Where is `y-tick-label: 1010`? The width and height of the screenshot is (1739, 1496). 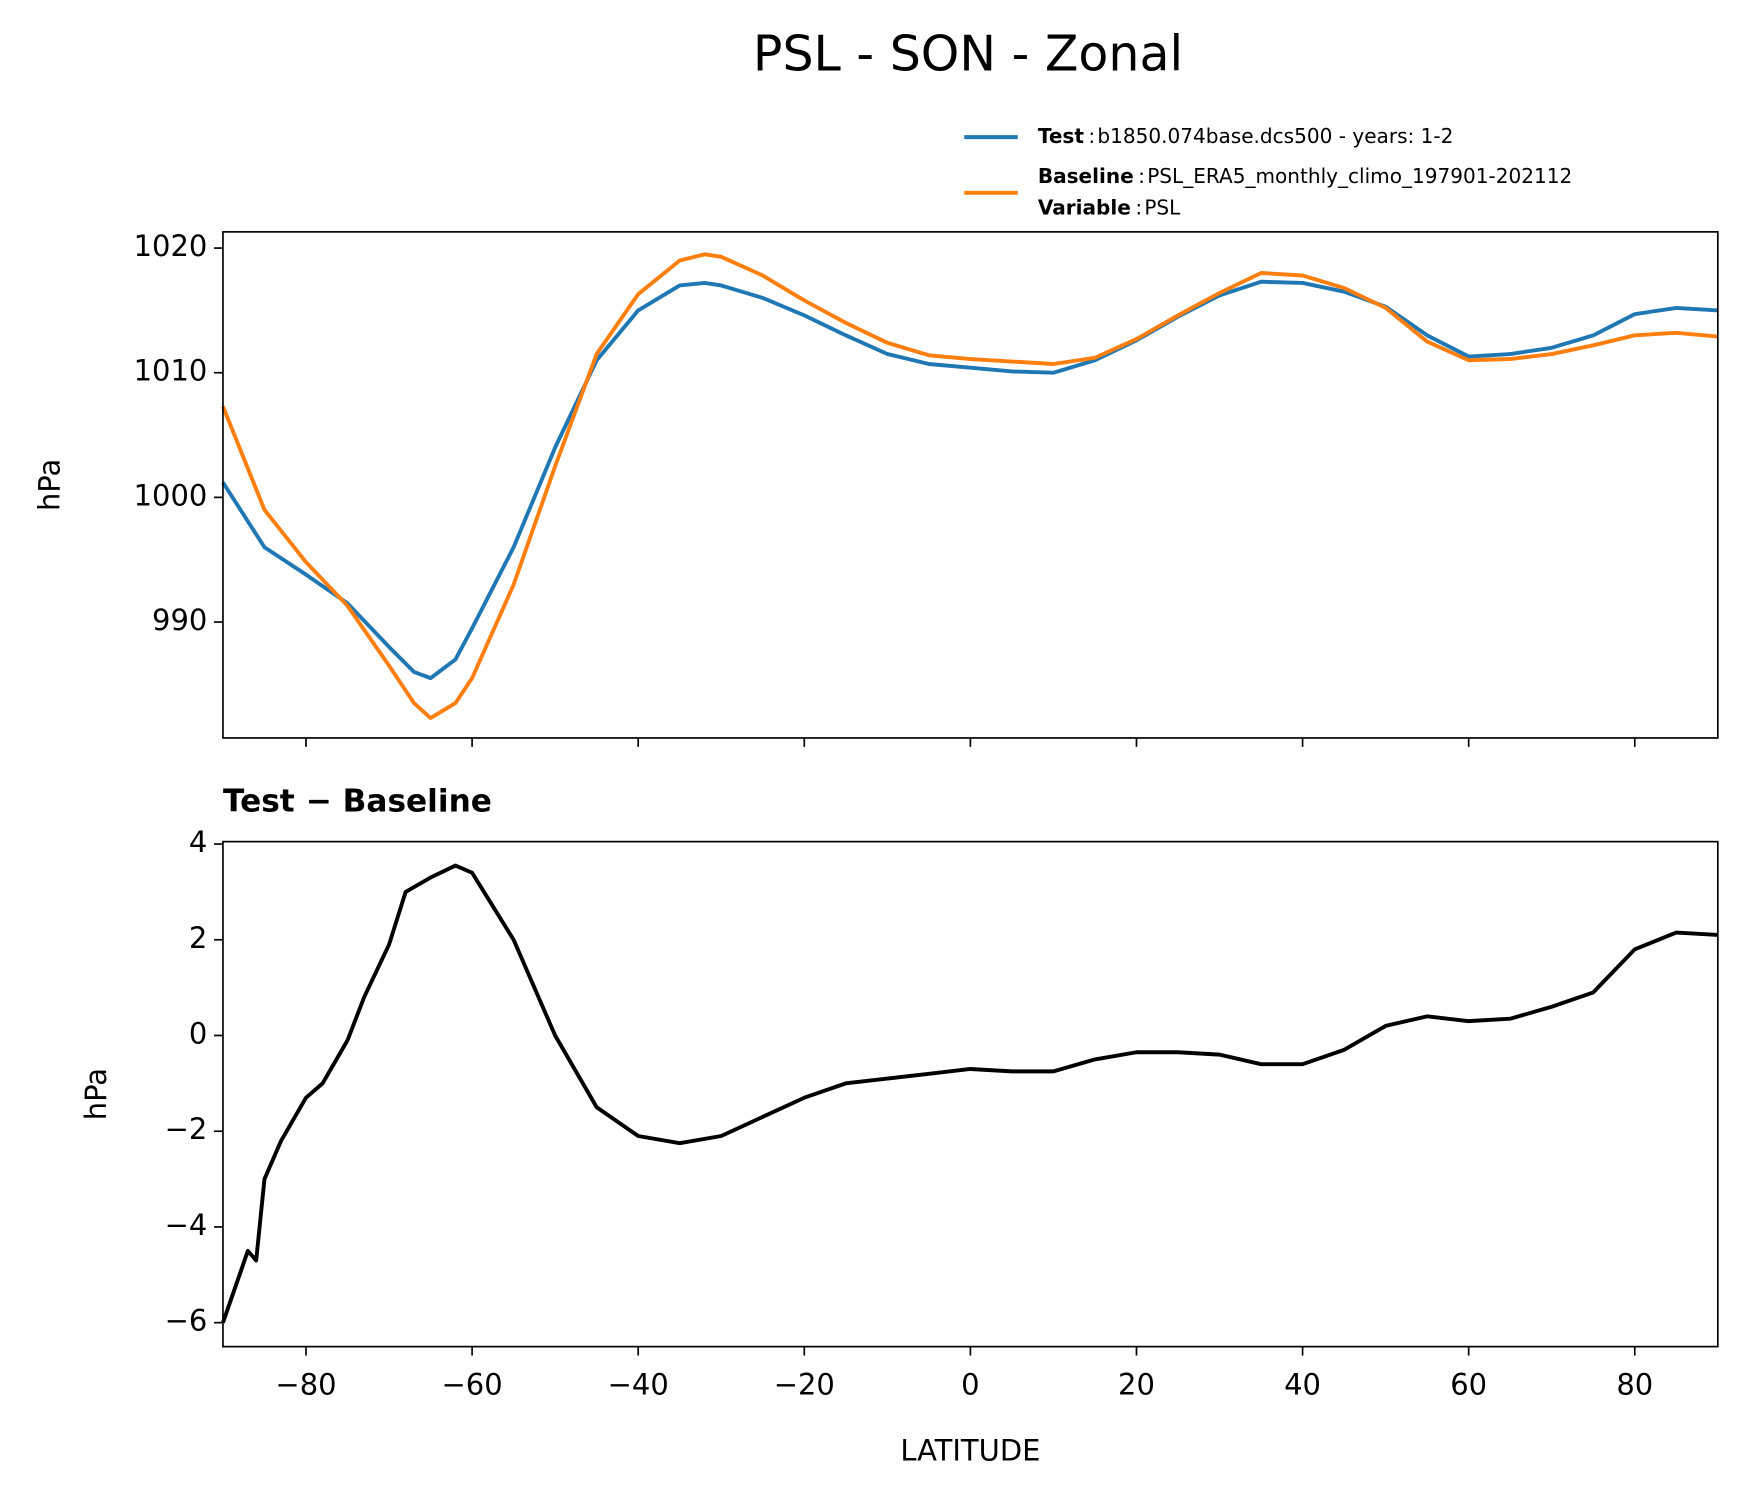 y-tick-label: 1010 is located at coordinates (171, 371).